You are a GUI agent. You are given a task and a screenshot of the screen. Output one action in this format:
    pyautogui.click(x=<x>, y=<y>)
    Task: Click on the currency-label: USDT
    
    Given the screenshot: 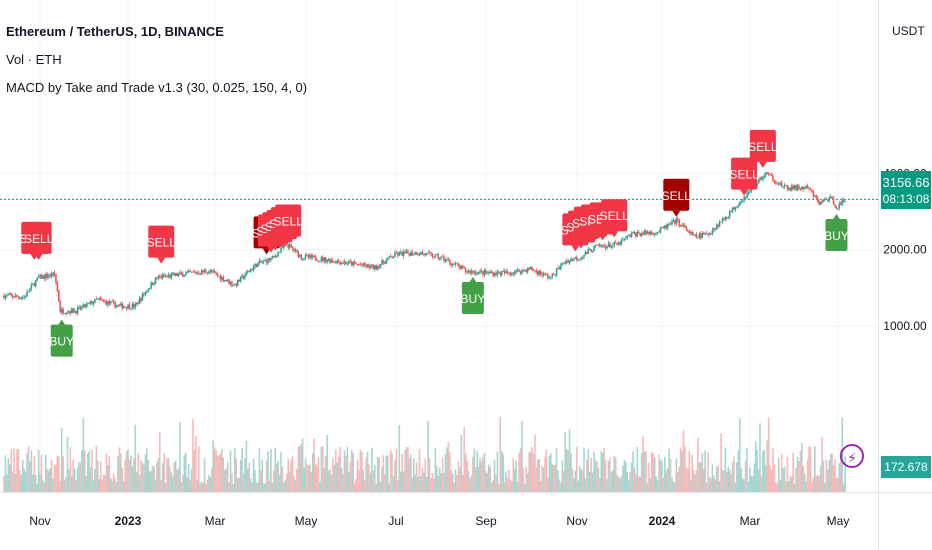 What is the action you would take?
    pyautogui.click(x=908, y=31)
    